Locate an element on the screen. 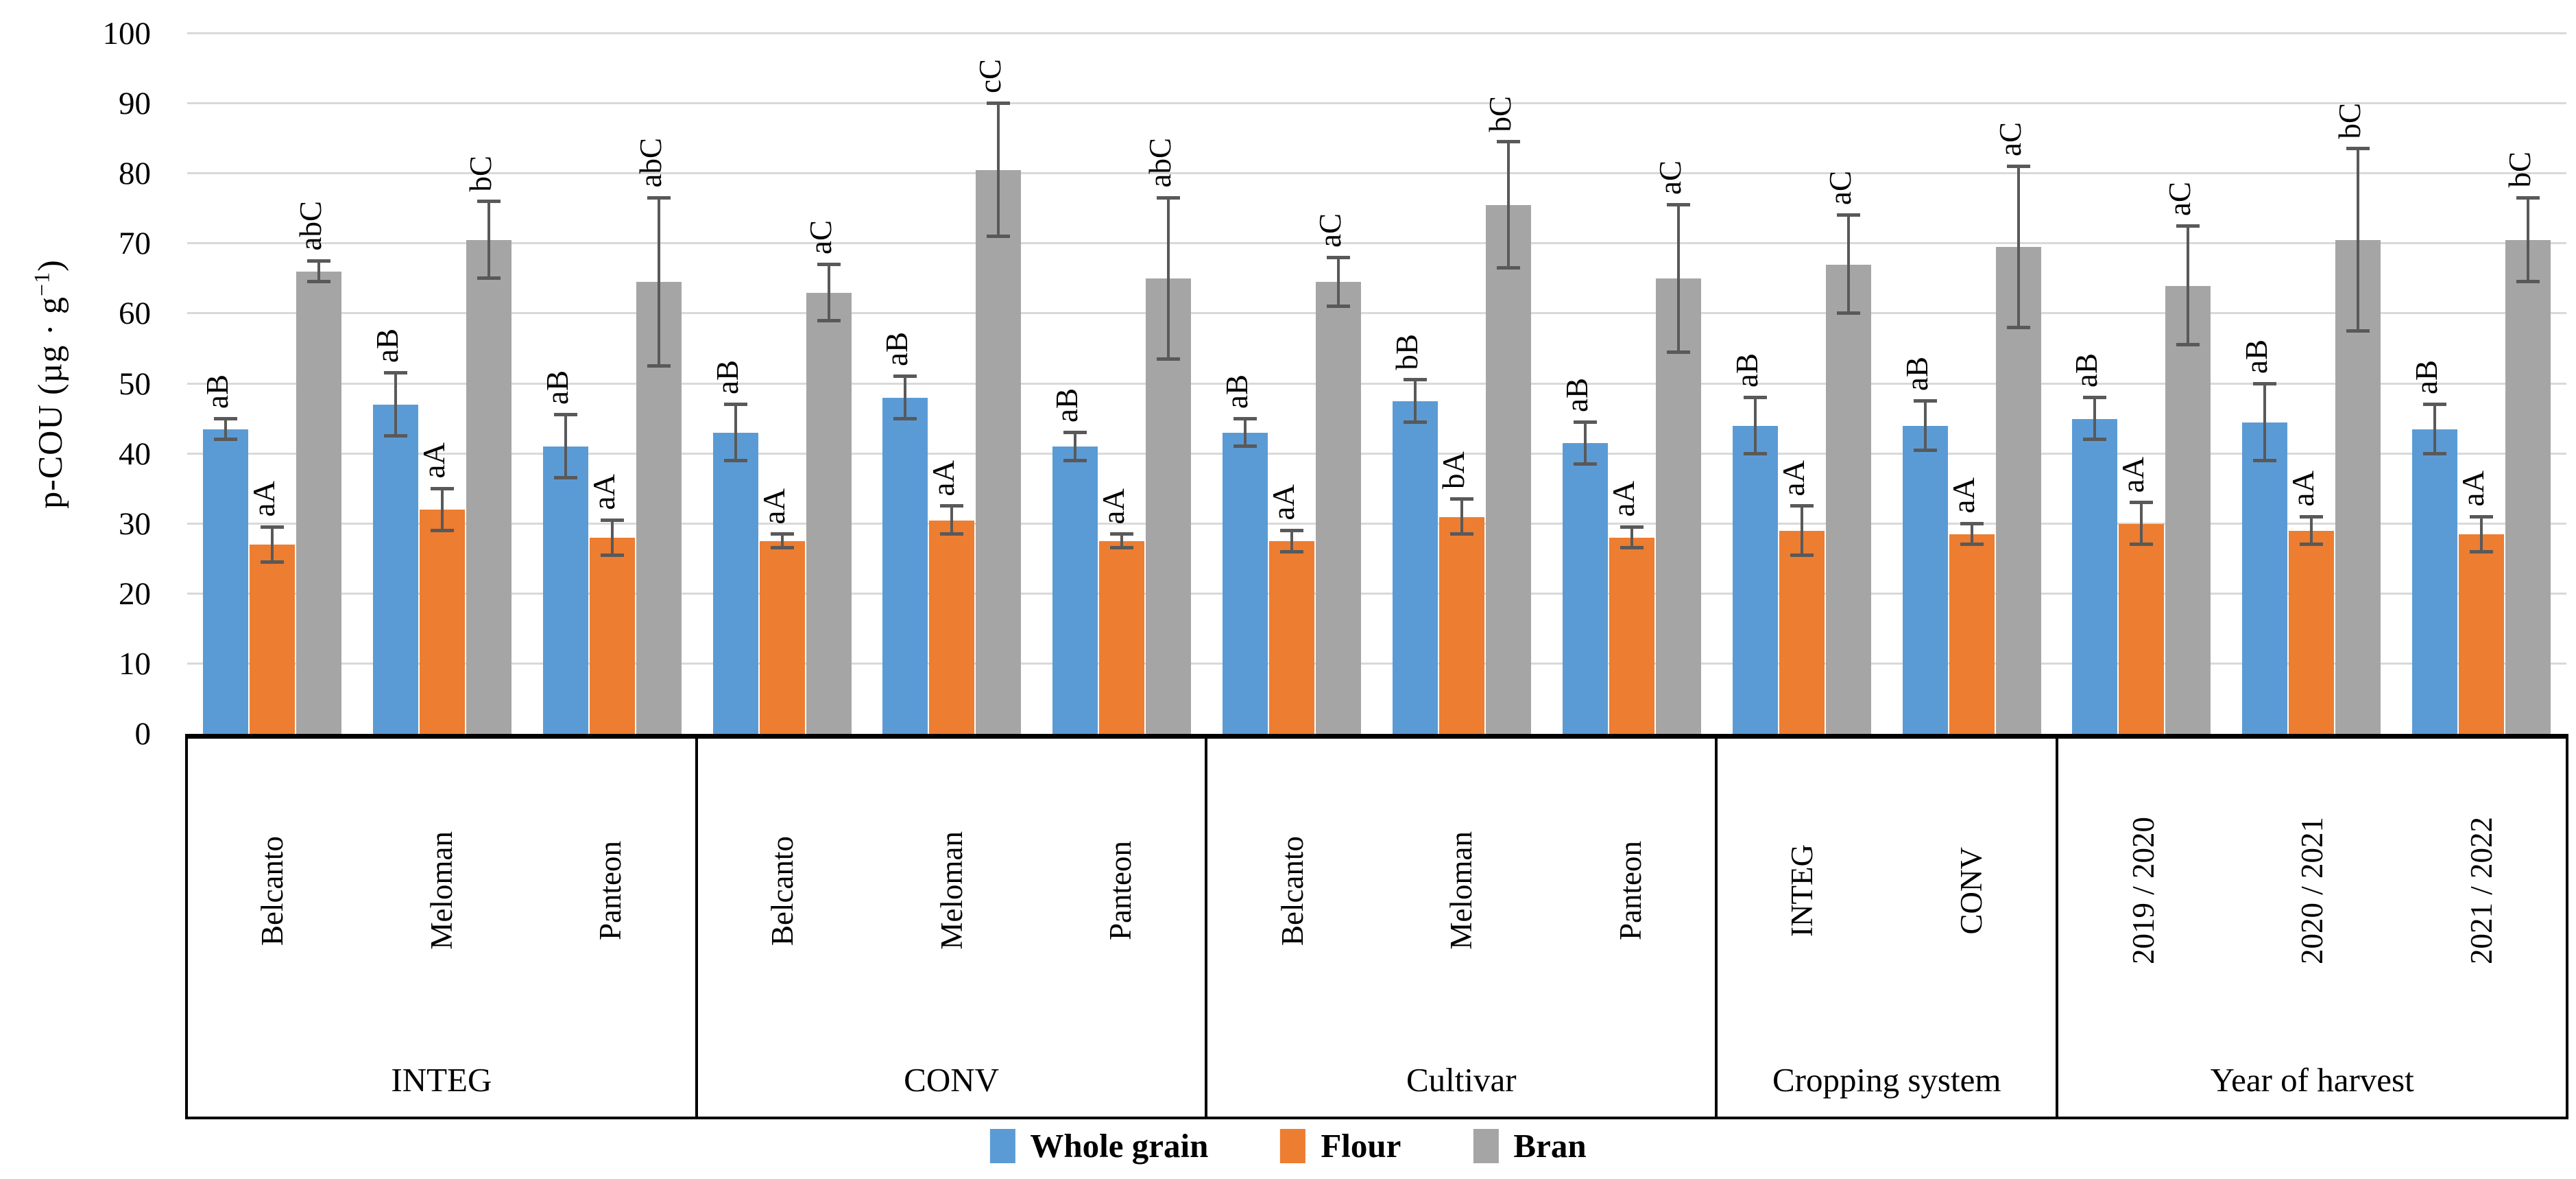 The image size is (2576, 1179). bar-letter-label: abC is located at coordinates (651, 164).